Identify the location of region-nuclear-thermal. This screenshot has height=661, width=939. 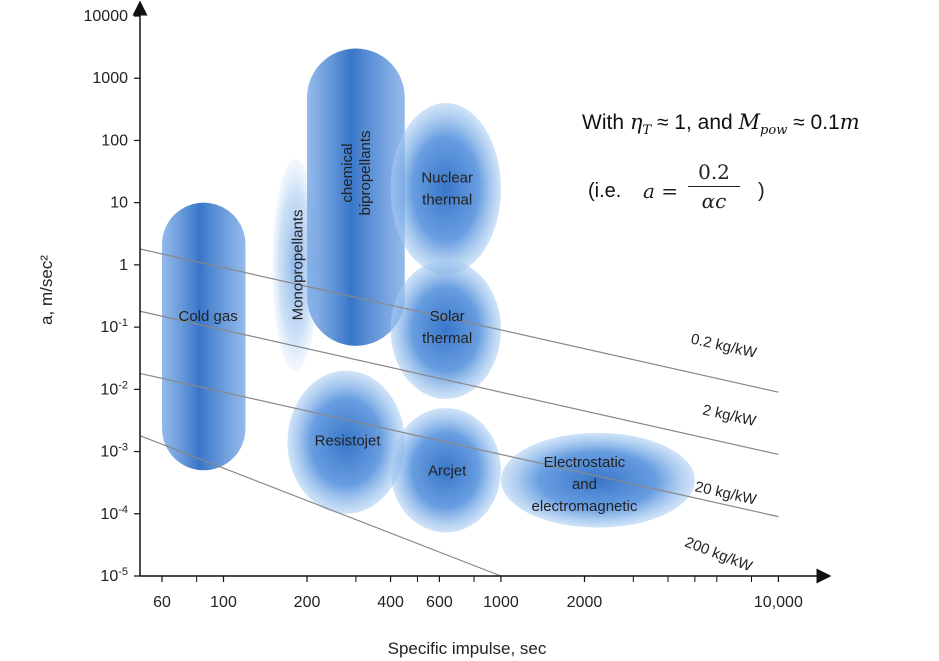
(445, 188).